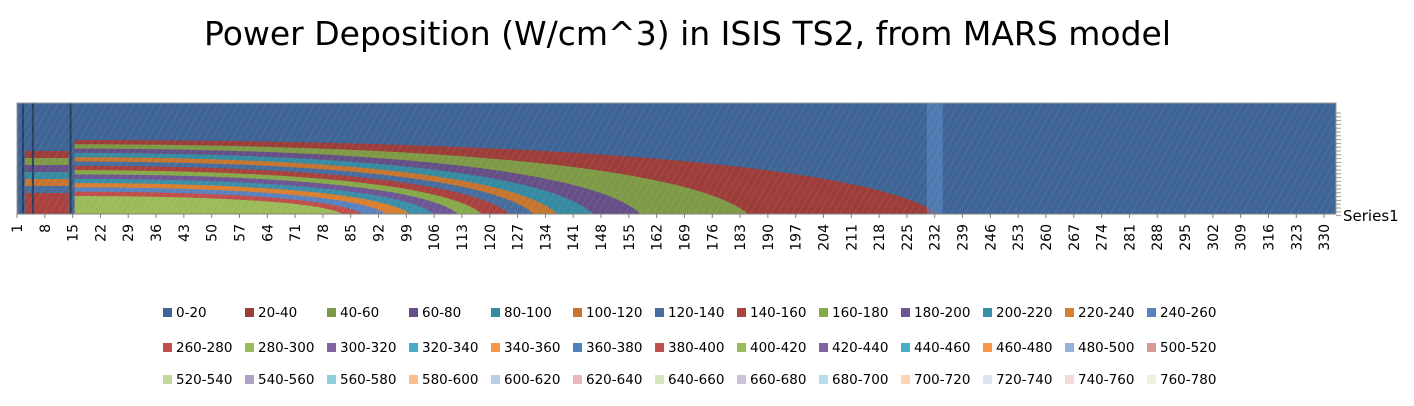 The width and height of the screenshot is (1414, 406). I want to click on x-tick-label: 155, so click(630, 237).